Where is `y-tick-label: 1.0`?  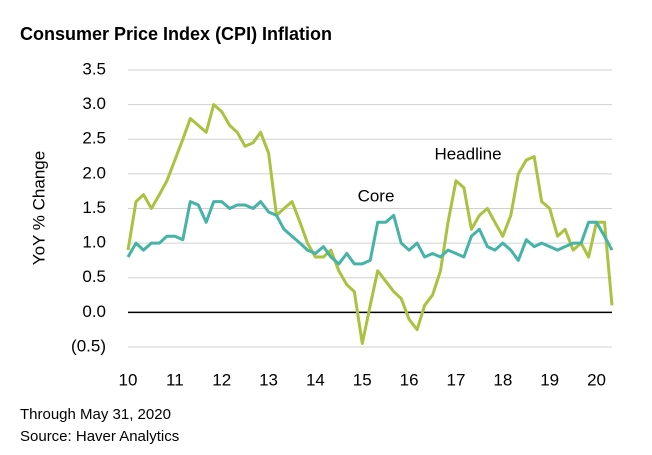
y-tick-label: 1.0 is located at coordinates (94, 242).